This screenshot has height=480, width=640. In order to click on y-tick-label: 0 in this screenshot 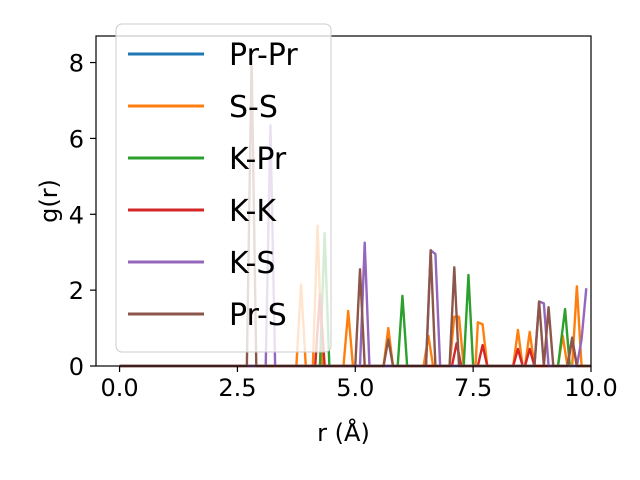, I will do `click(76, 367)`.